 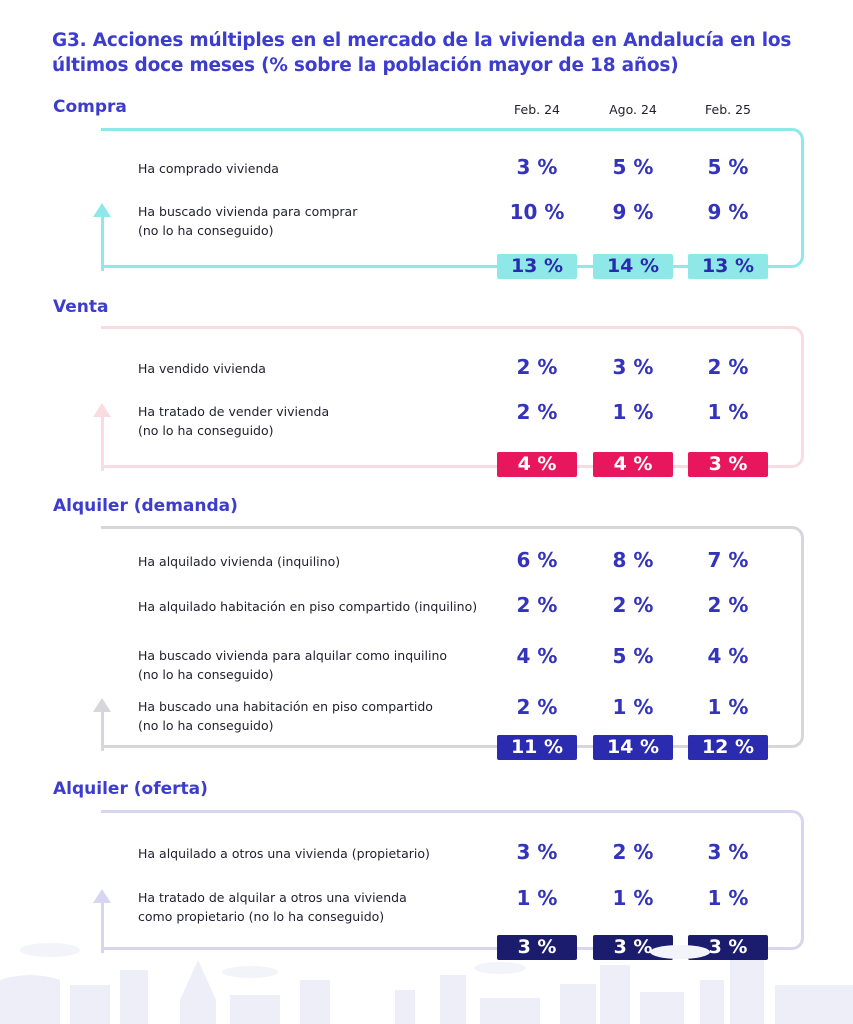 What do you see at coordinates (633, 560) in the screenshot?
I see `row-value: 8 %` at bounding box center [633, 560].